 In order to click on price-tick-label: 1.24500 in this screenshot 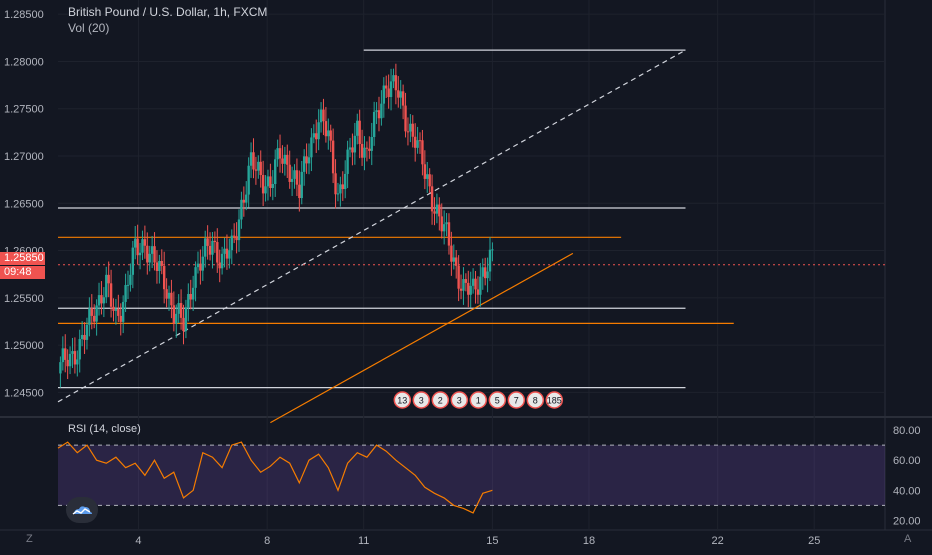, I will do `click(24, 393)`.